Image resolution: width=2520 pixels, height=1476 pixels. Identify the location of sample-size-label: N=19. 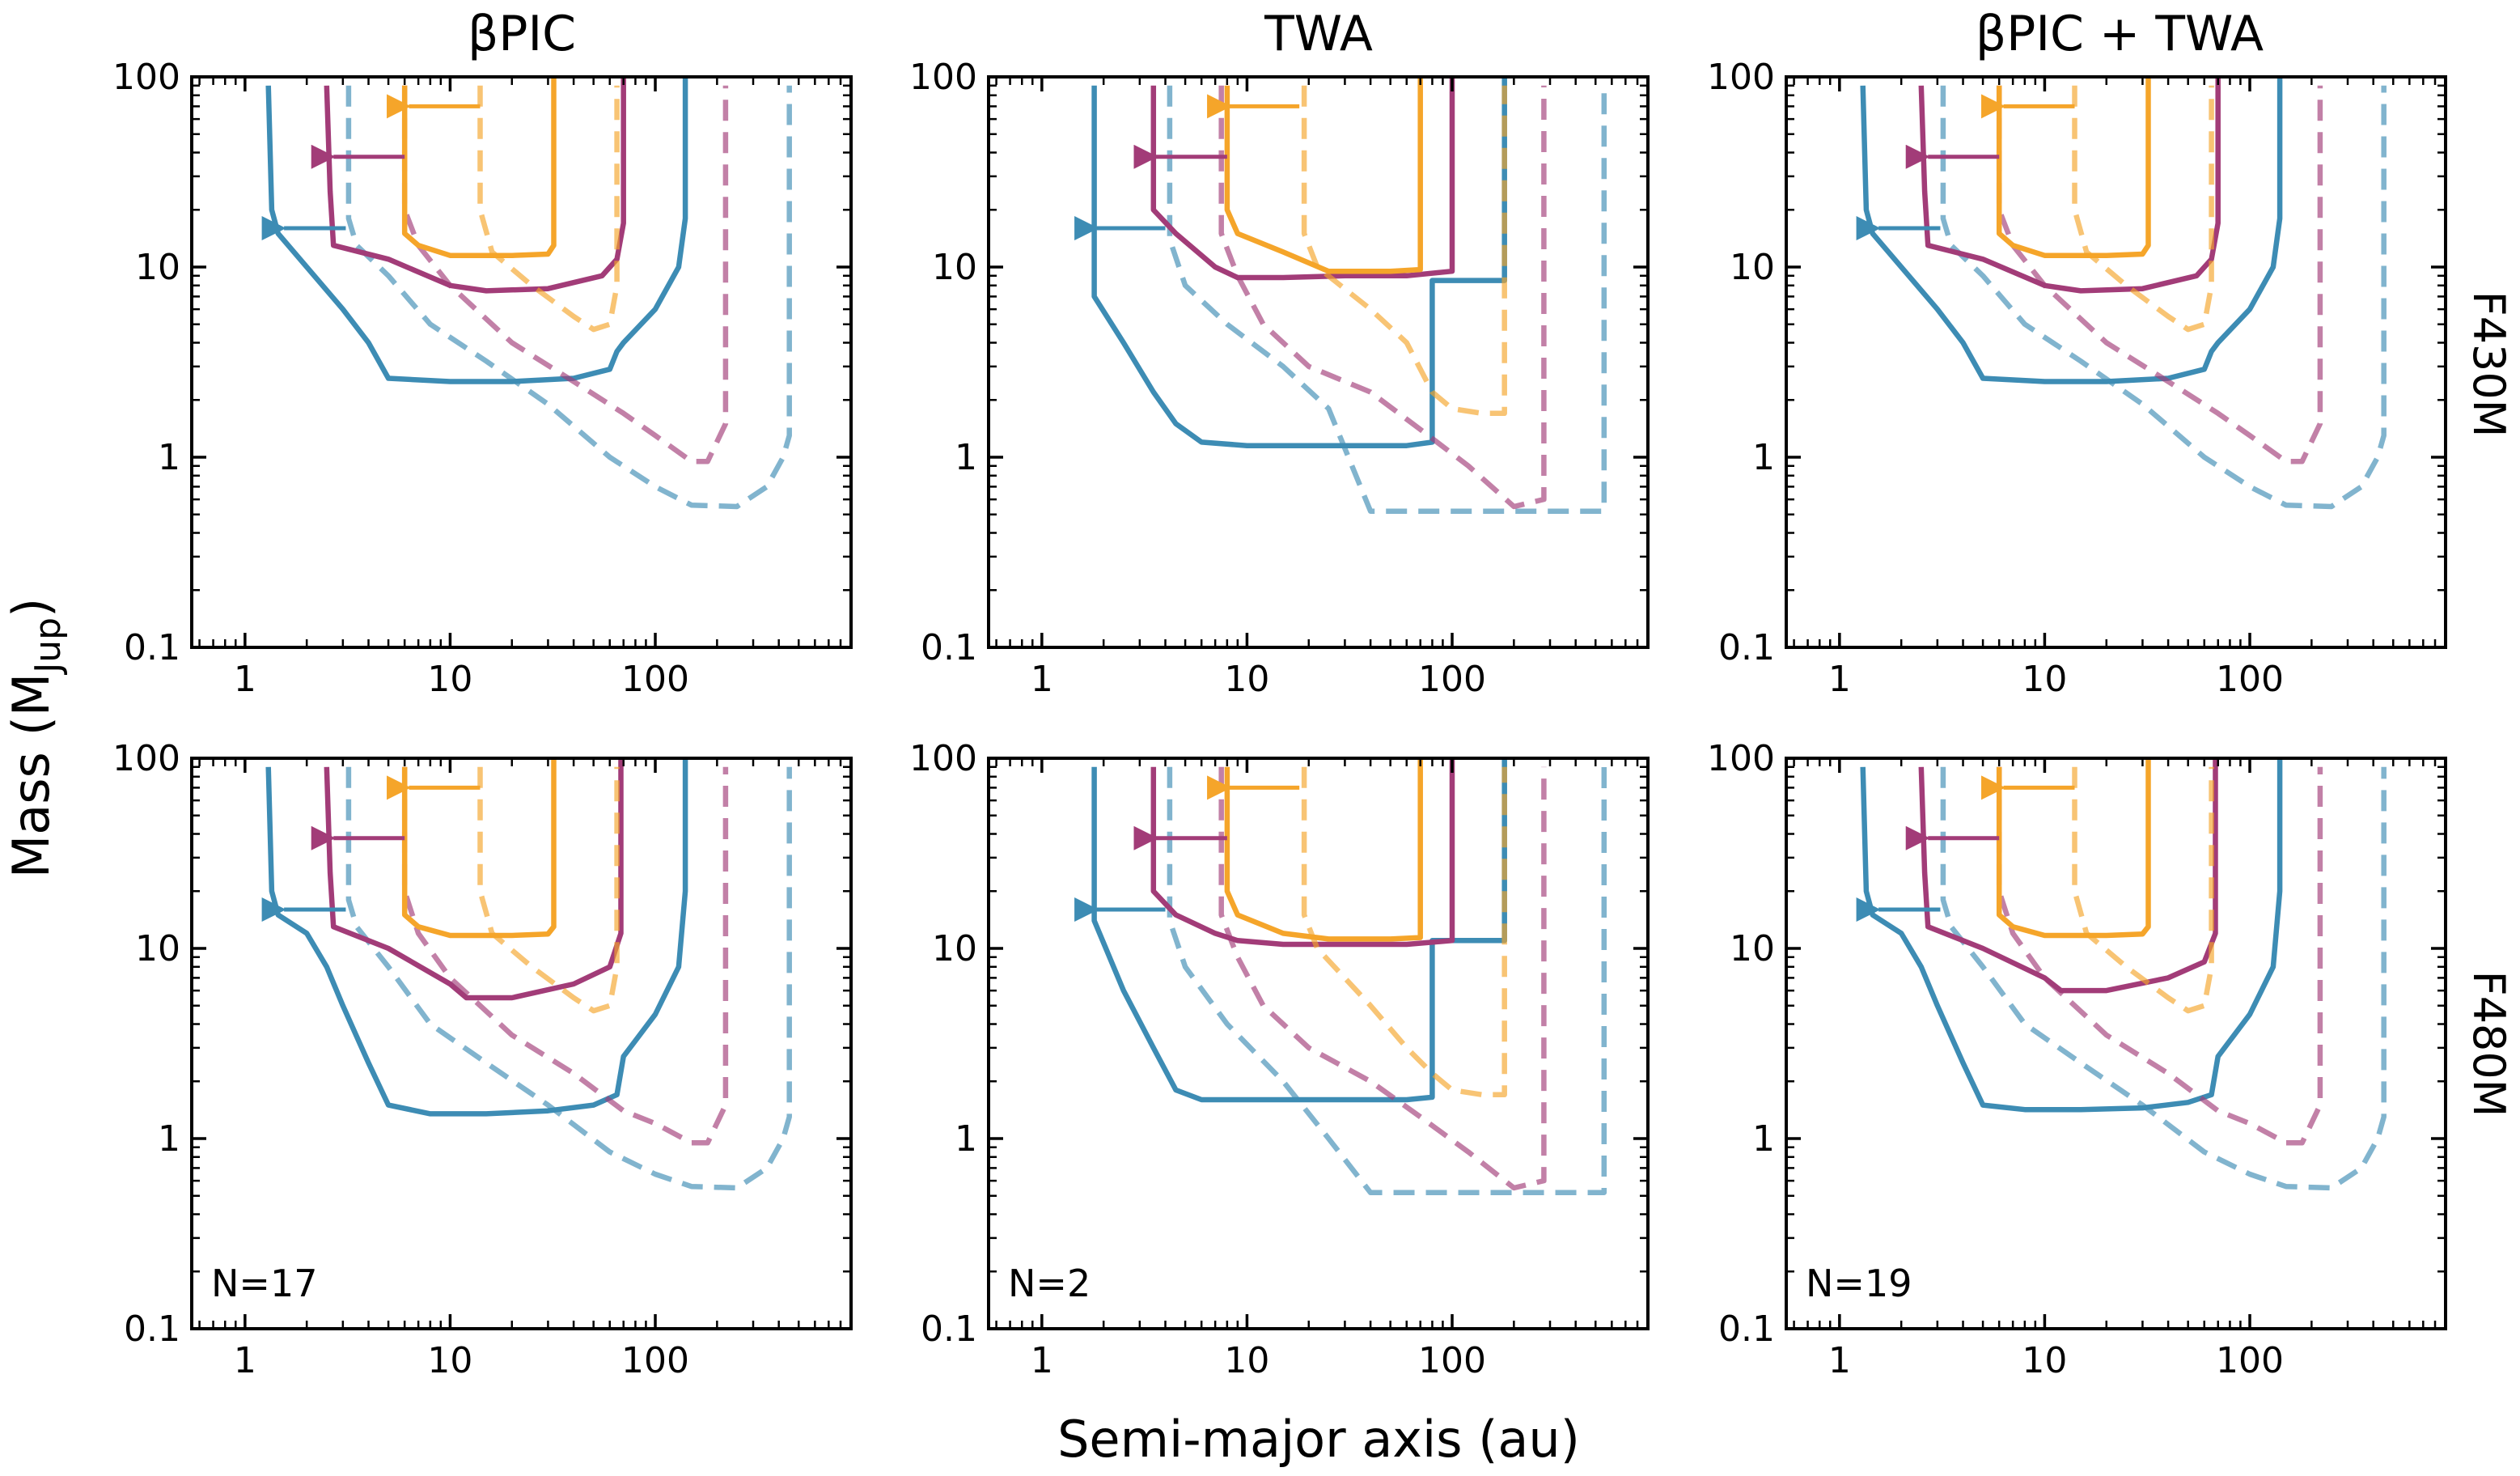
(1859, 1284).